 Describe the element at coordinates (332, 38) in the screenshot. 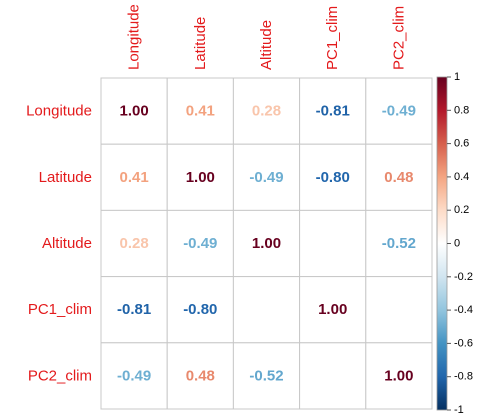

I see `column-label: PC1_clim` at that location.